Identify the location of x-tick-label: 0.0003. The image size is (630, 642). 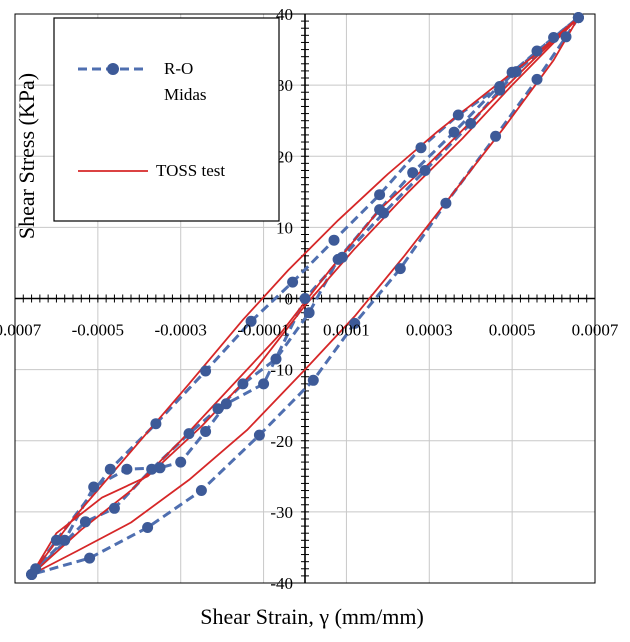
(429, 330).